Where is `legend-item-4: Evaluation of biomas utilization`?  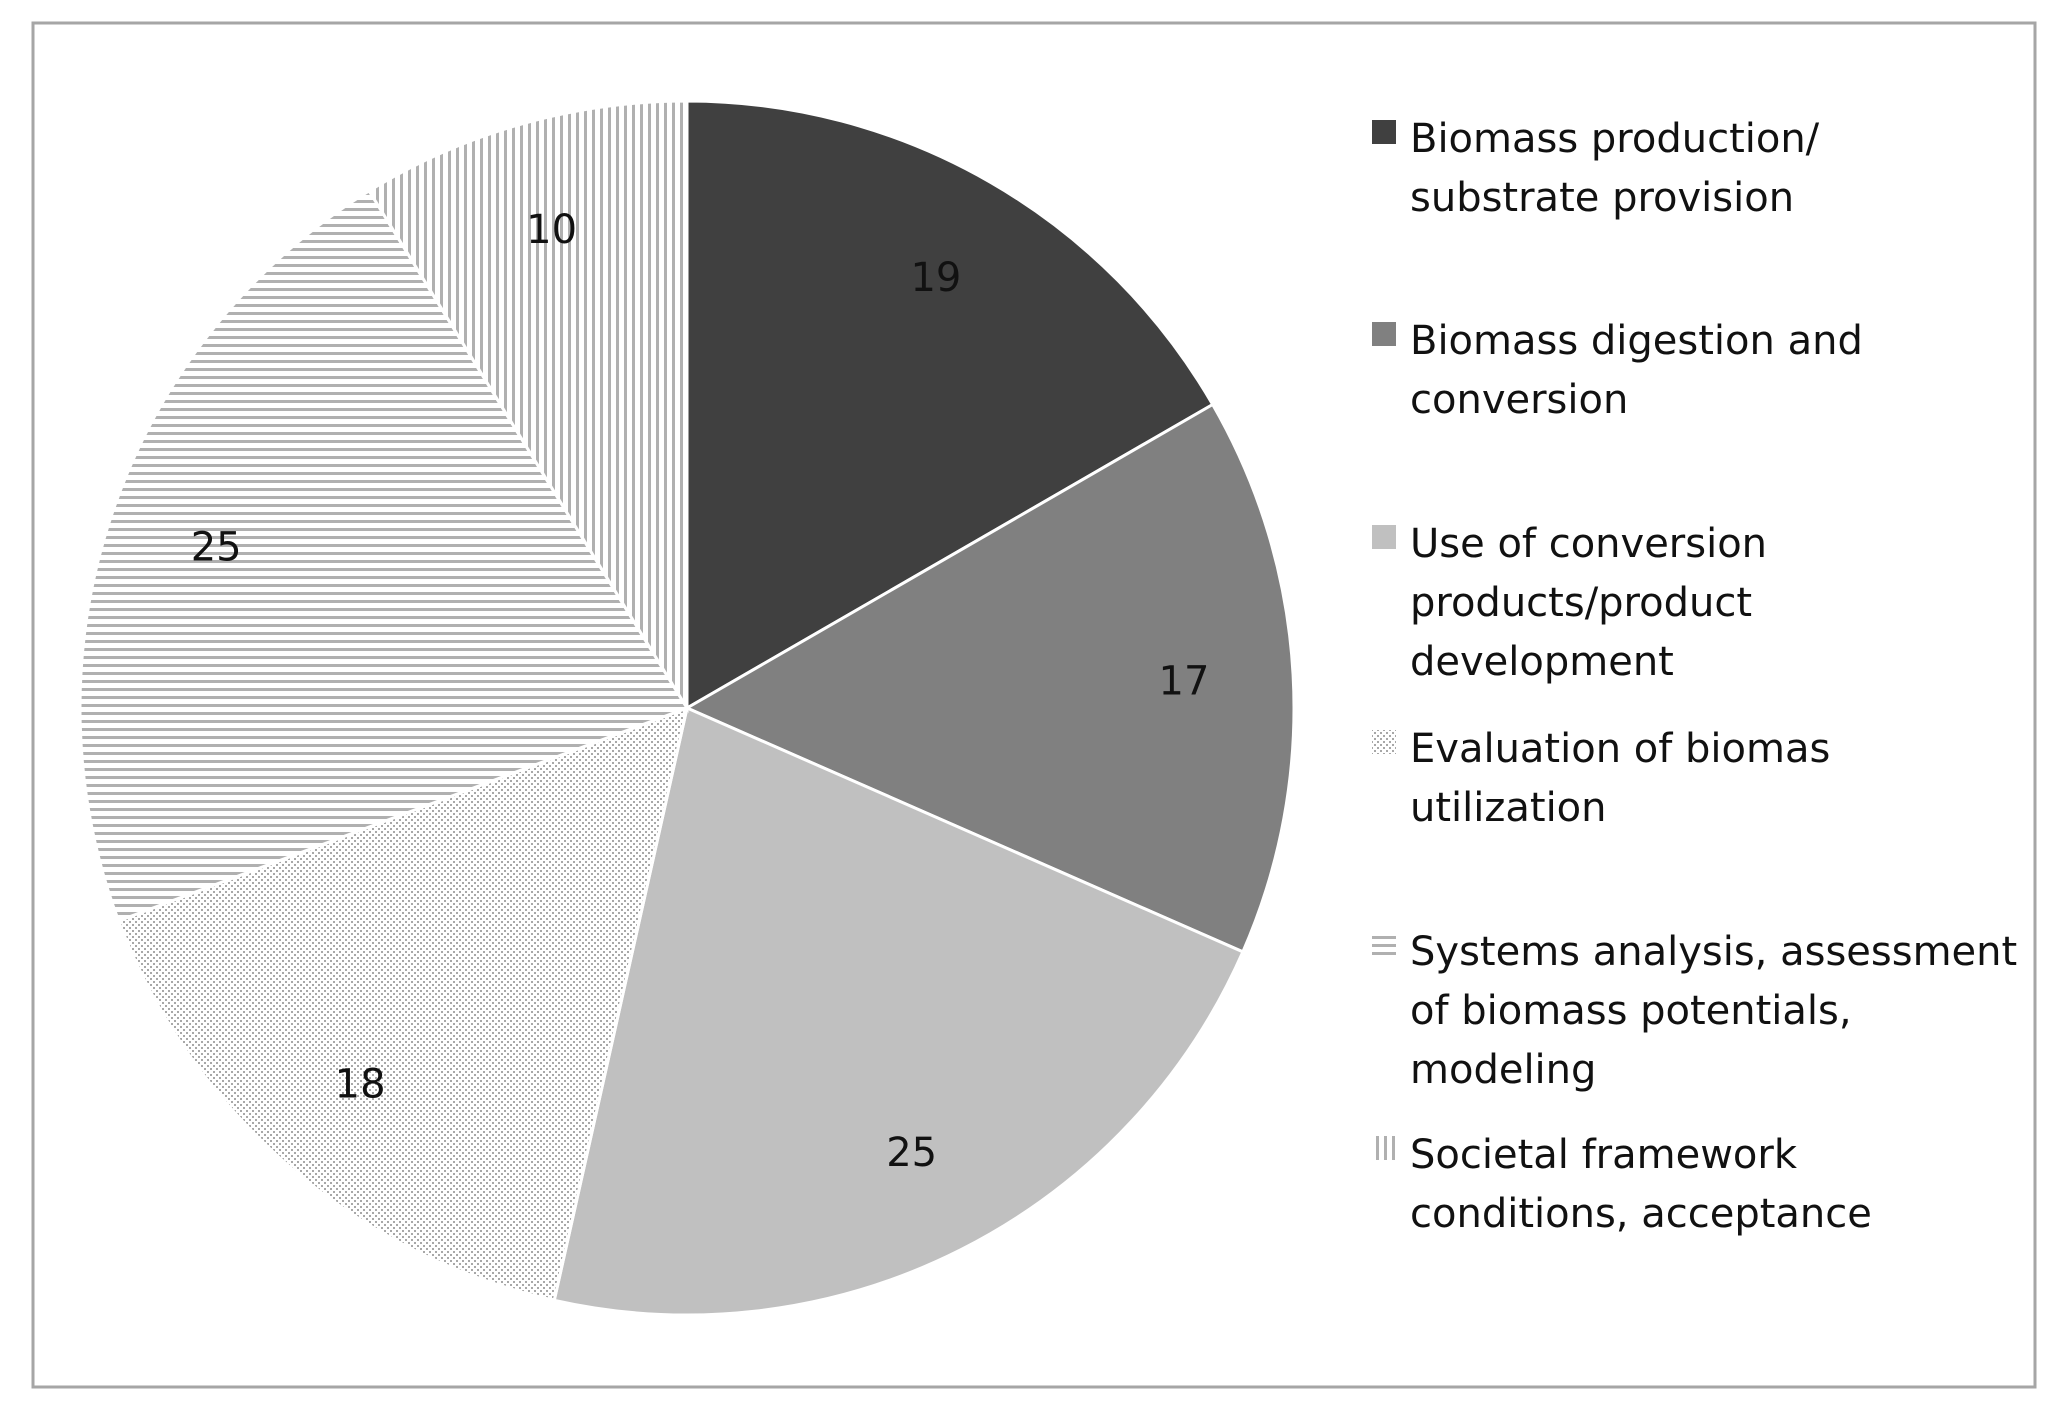 legend-item-4: Evaluation of biomas utilization is located at coordinates (1601, 778).